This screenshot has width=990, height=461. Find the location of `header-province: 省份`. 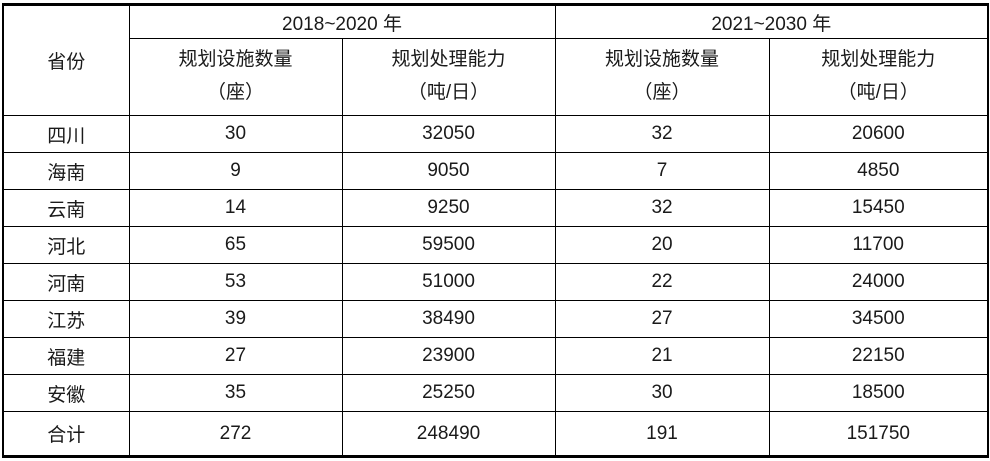

header-province: 省份 is located at coordinates (66, 60).